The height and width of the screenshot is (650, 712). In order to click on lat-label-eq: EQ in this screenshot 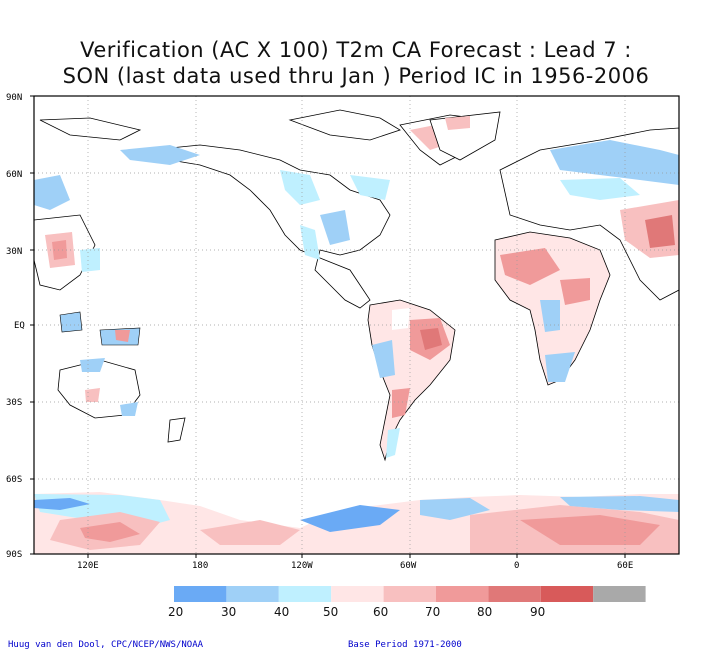, I will do `click(19, 326)`.